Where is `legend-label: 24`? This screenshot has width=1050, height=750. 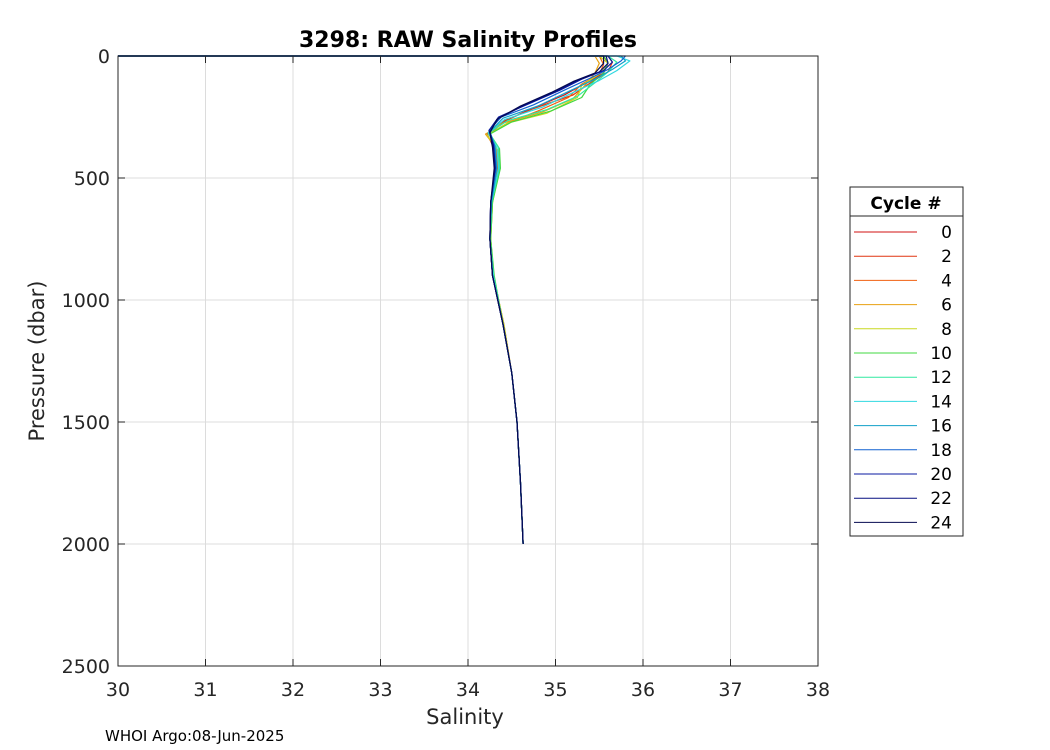 legend-label: 24 is located at coordinates (941, 523).